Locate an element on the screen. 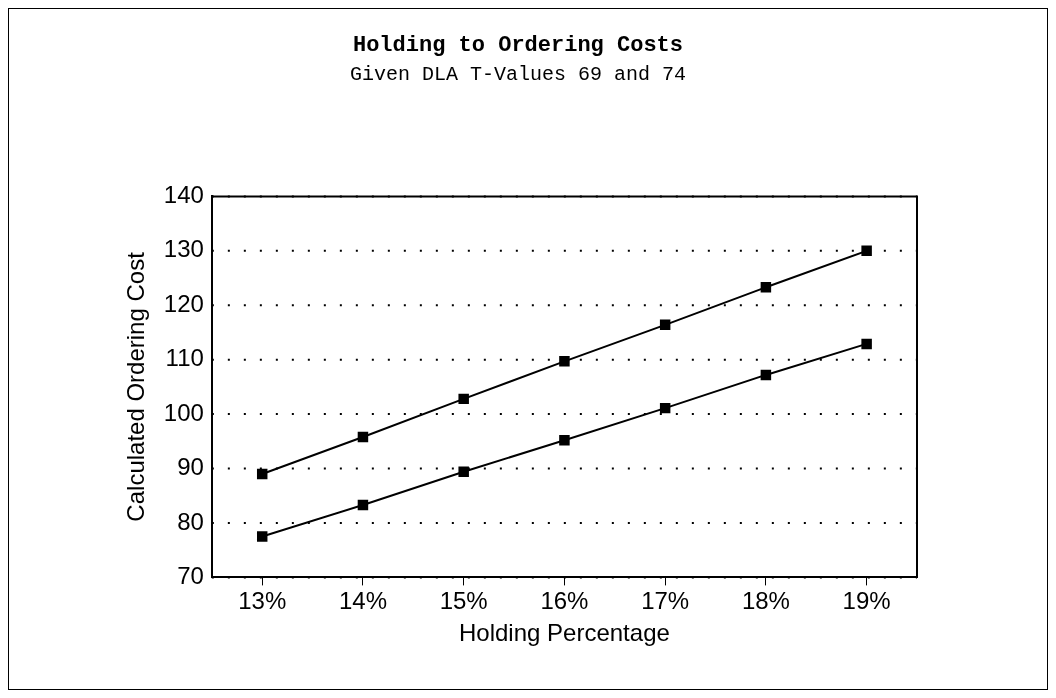  x-tick-label: 16% is located at coordinates (564, 601).